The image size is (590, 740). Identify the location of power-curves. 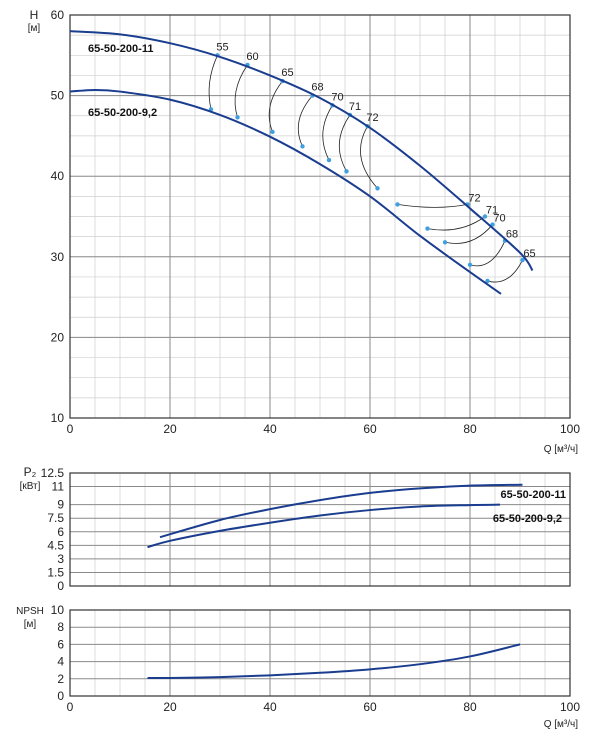
(335, 516).